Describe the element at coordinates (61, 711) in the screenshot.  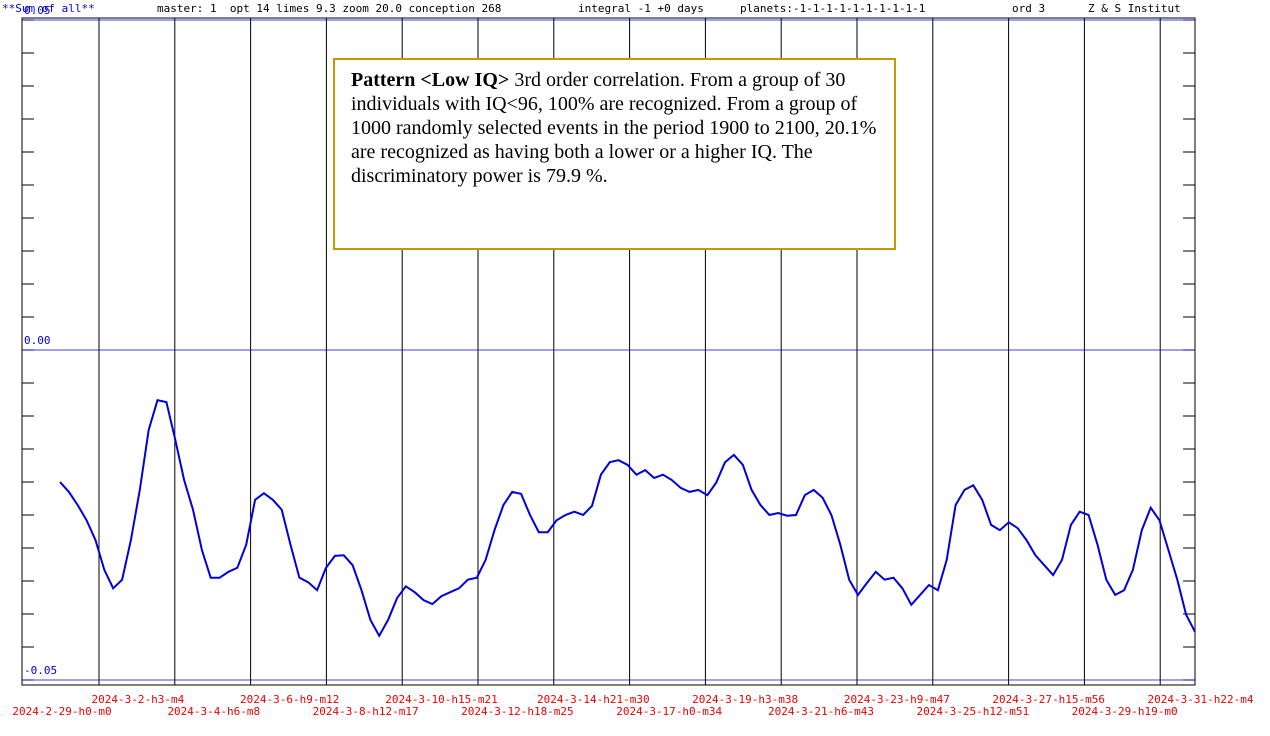
I see `x-tick-label: 2024-2-29-h0-m0` at that location.